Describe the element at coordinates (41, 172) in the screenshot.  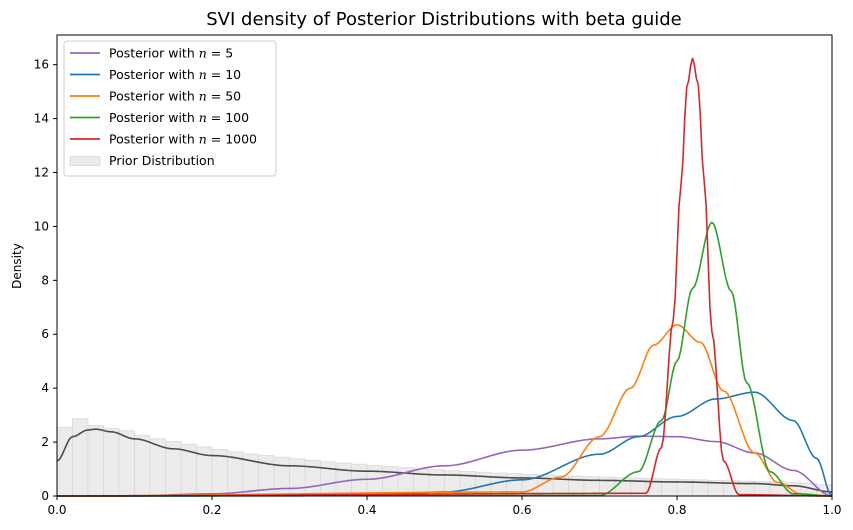
I see `y-tick-label: 12` at that location.